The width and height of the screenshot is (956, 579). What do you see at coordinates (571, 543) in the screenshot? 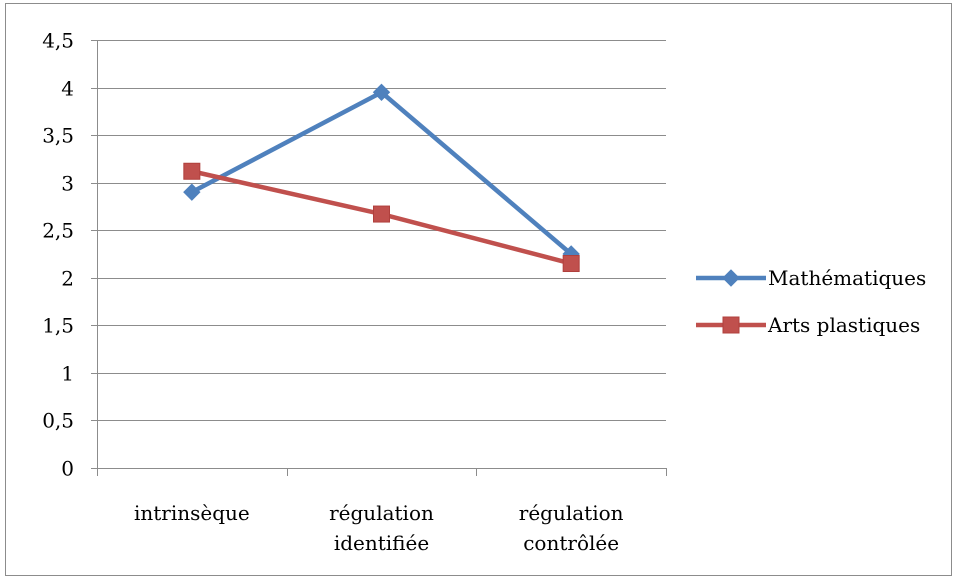
I see `x-tick-label: contrôlée` at bounding box center [571, 543].